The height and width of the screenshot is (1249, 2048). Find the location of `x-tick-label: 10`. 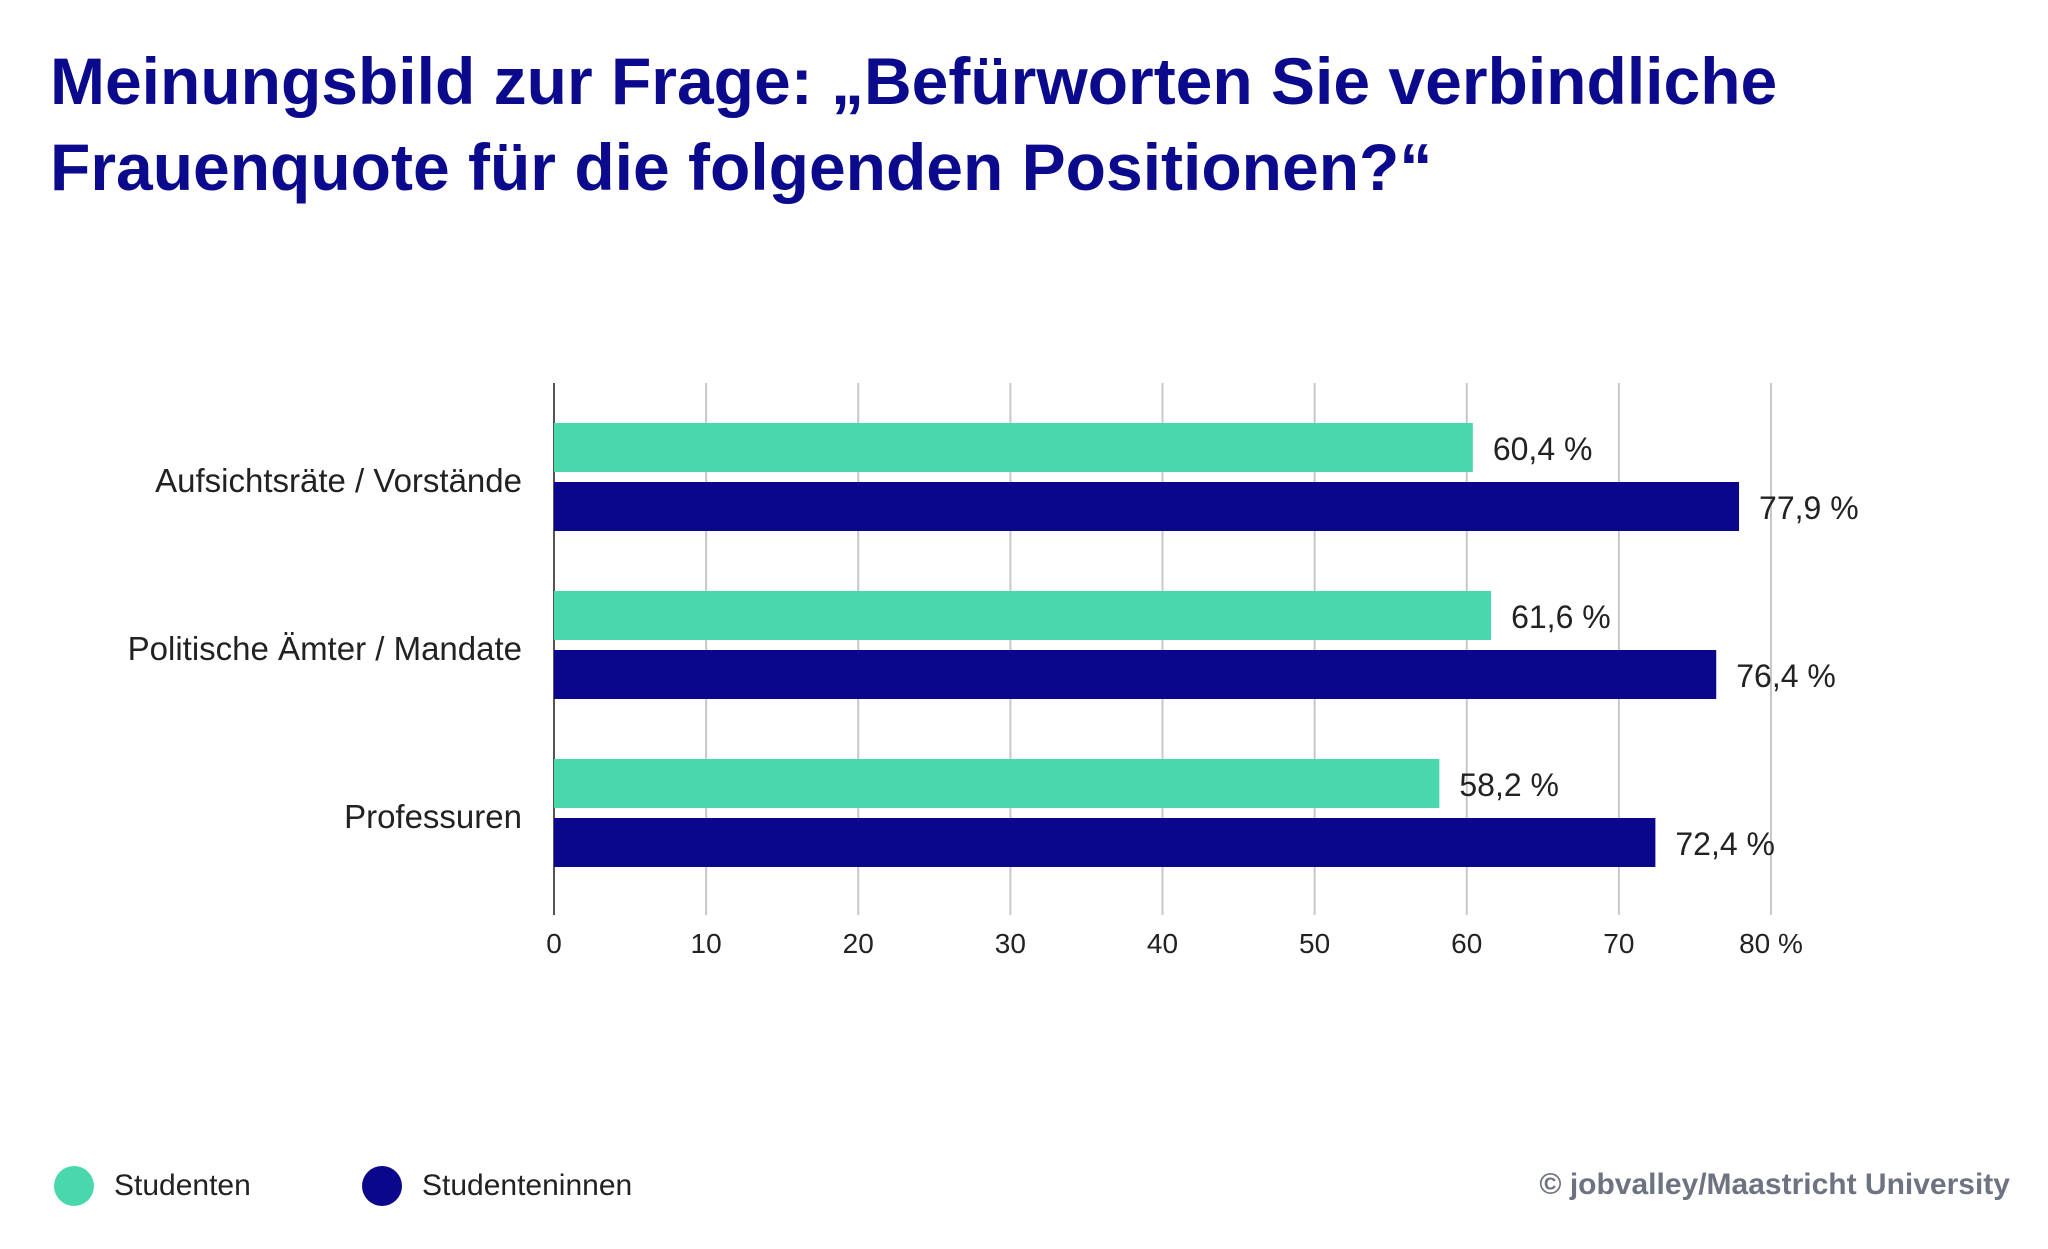

x-tick-label: 10 is located at coordinates (706, 943).